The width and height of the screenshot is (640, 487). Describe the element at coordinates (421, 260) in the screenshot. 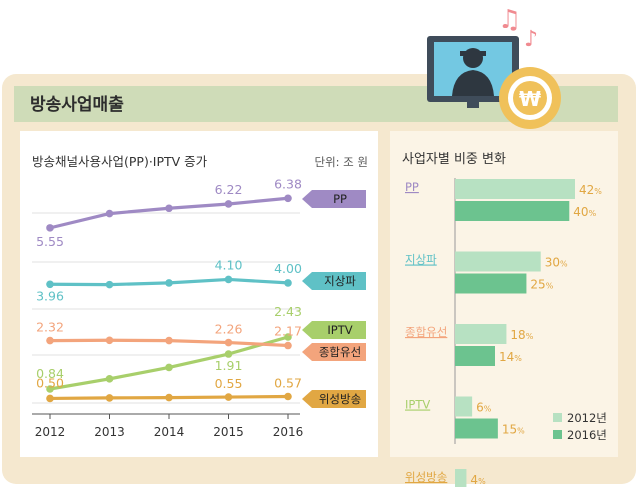

I see `category-label: 지상파` at that location.